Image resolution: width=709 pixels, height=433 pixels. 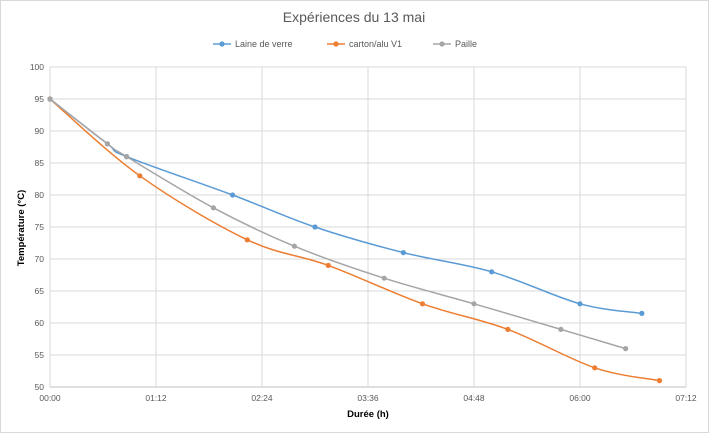 I want to click on y-tick-label: 75, so click(x=40, y=227).